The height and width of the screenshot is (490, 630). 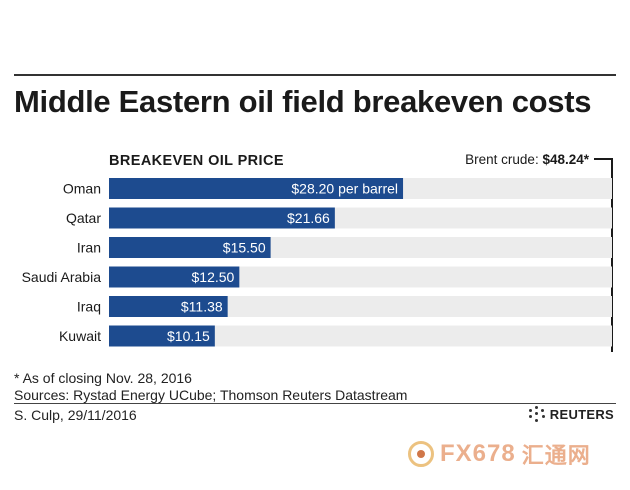 I want to click on bar-saudi-arabia, so click(x=174, y=277).